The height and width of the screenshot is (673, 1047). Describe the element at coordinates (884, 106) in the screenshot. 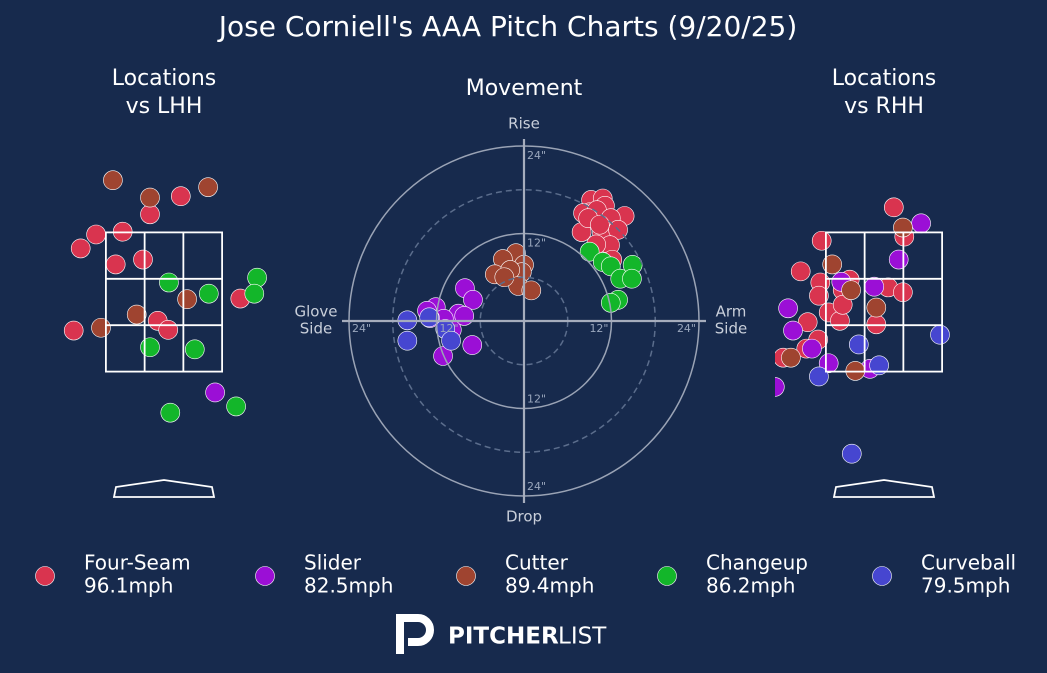

I see `panel-title: vs RHH` at that location.